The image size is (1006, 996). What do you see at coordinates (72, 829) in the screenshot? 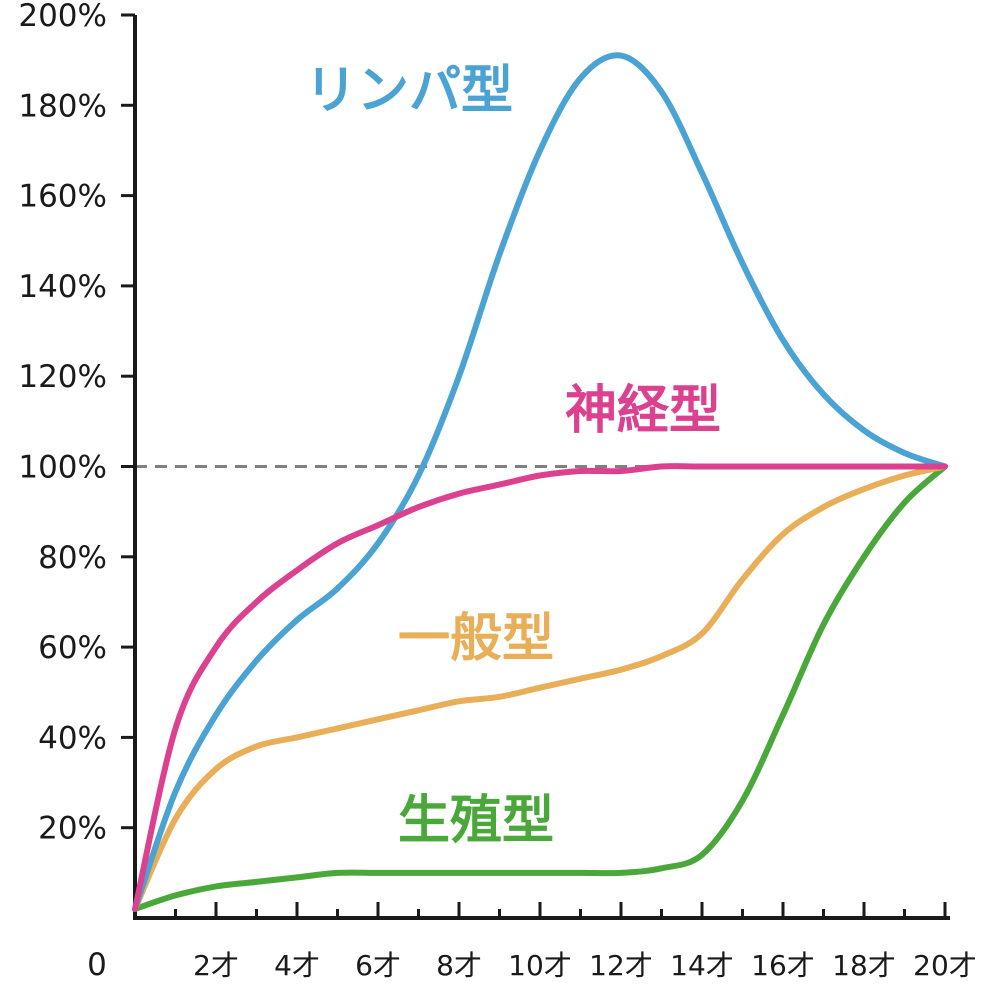
I see `y-tick-label: 20%` at bounding box center [72, 829].